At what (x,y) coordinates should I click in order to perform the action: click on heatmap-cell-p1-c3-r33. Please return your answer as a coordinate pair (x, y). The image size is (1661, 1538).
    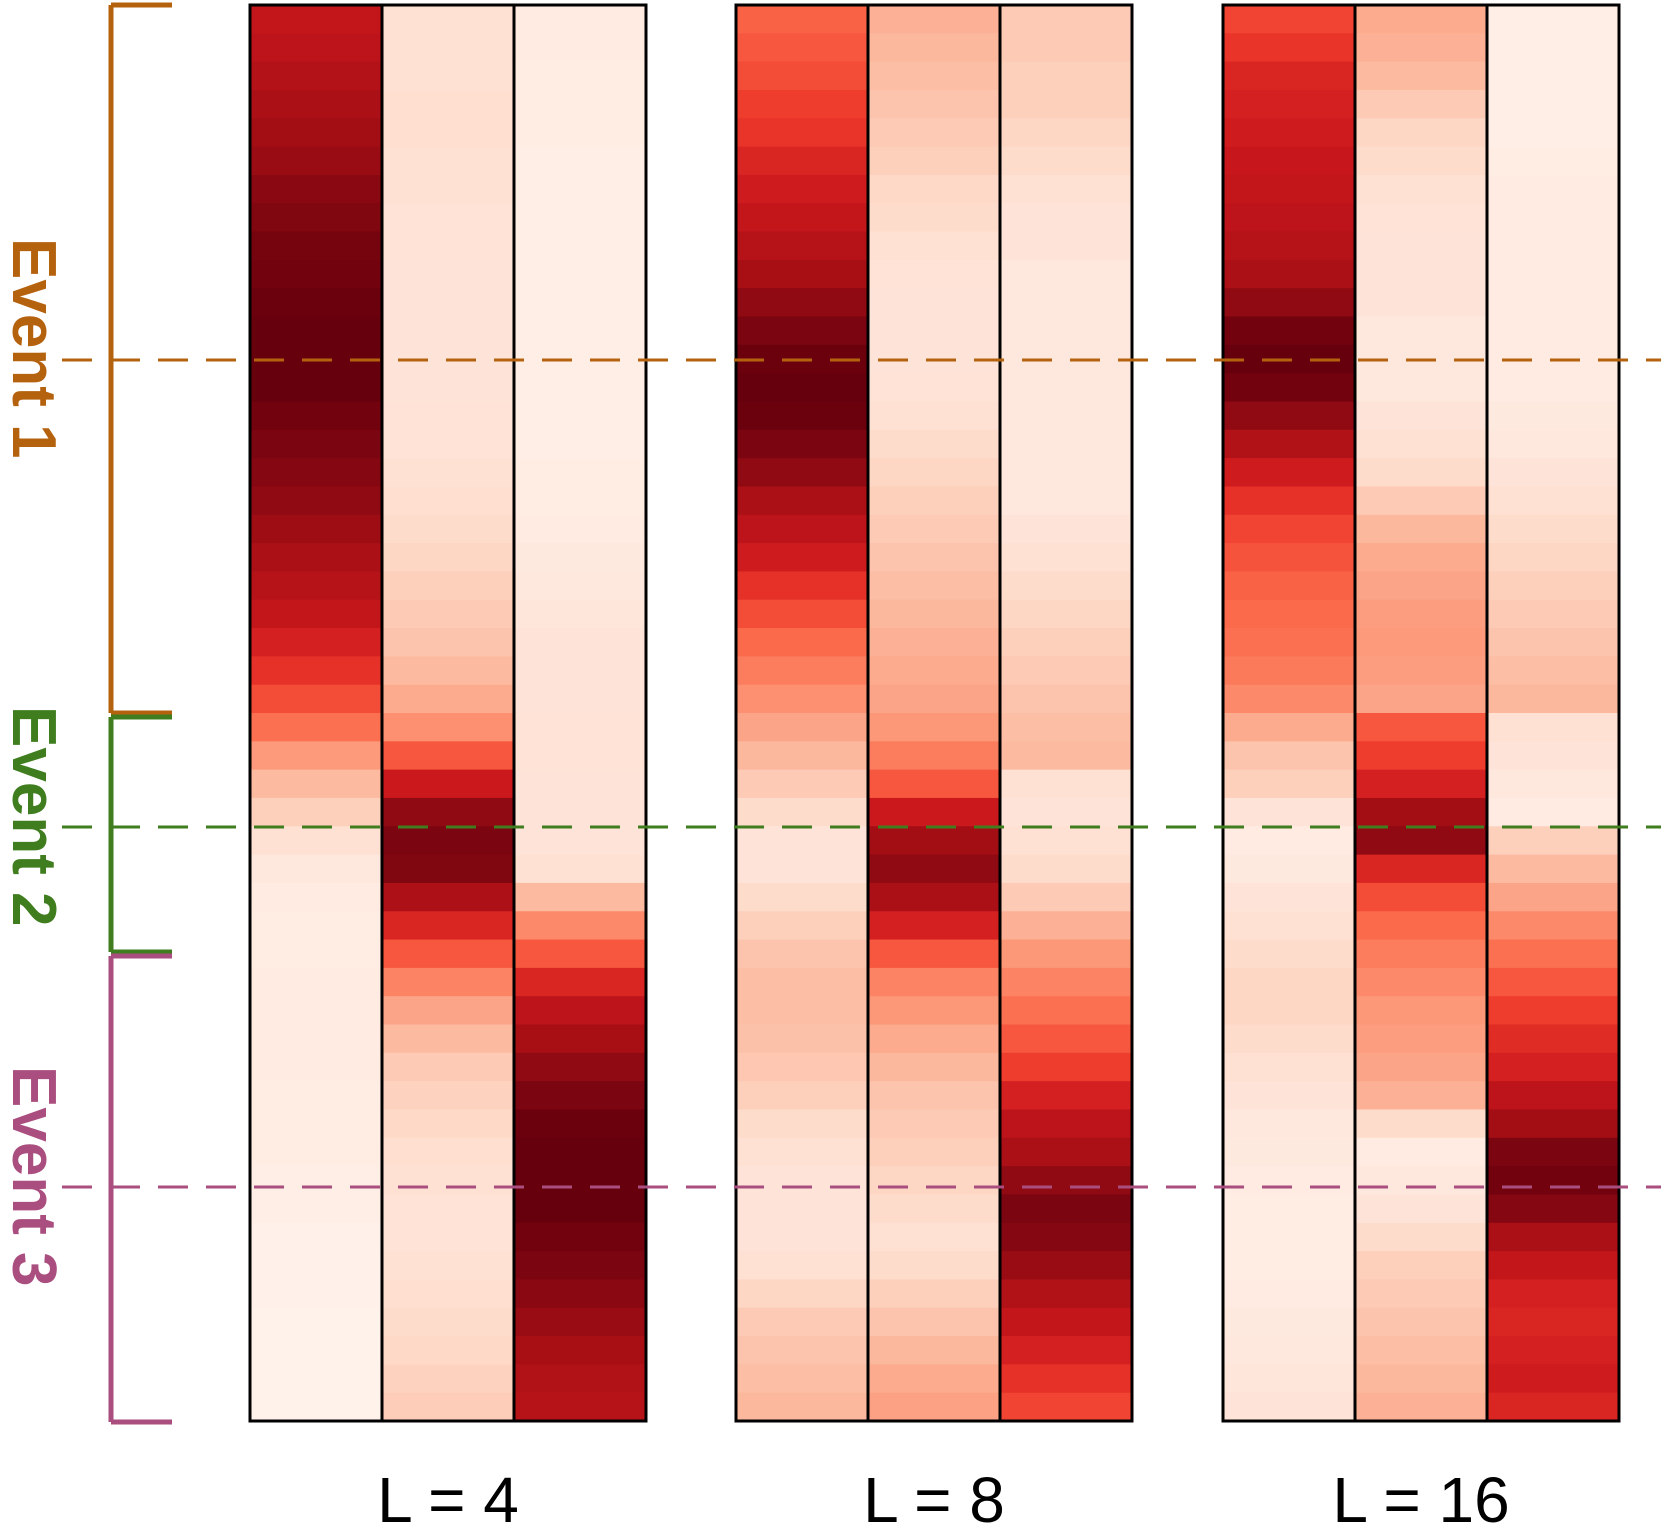
    Looking at the image, I should click on (580, 926).